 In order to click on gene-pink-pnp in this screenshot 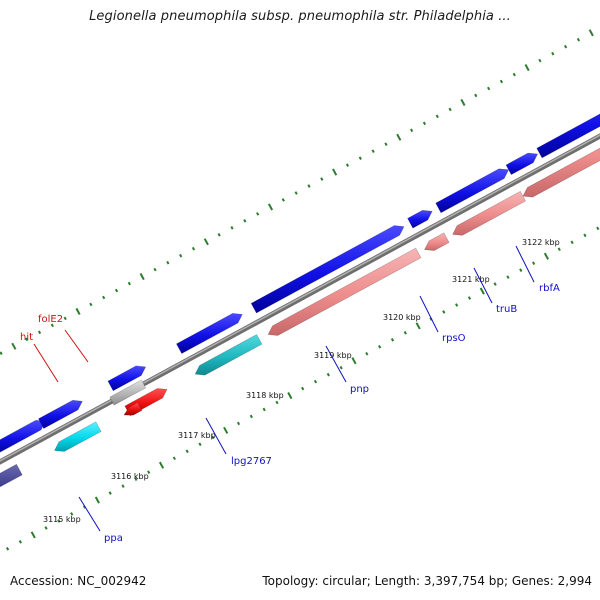, I will do `click(344, 291)`.